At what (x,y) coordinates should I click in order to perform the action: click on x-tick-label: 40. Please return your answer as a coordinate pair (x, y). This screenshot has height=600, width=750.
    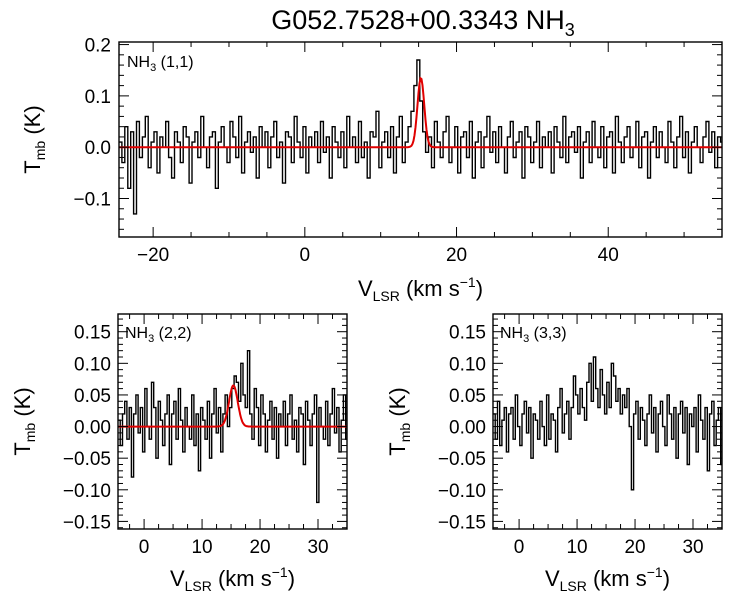
    Looking at the image, I should click on (608, 255).